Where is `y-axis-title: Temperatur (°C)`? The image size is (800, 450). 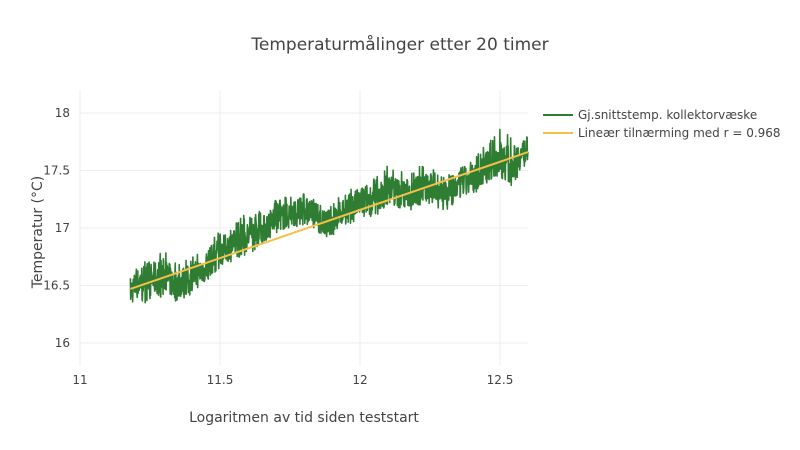
y-axis-title: Temperatur (°C) is located at coordinates (38, 233).